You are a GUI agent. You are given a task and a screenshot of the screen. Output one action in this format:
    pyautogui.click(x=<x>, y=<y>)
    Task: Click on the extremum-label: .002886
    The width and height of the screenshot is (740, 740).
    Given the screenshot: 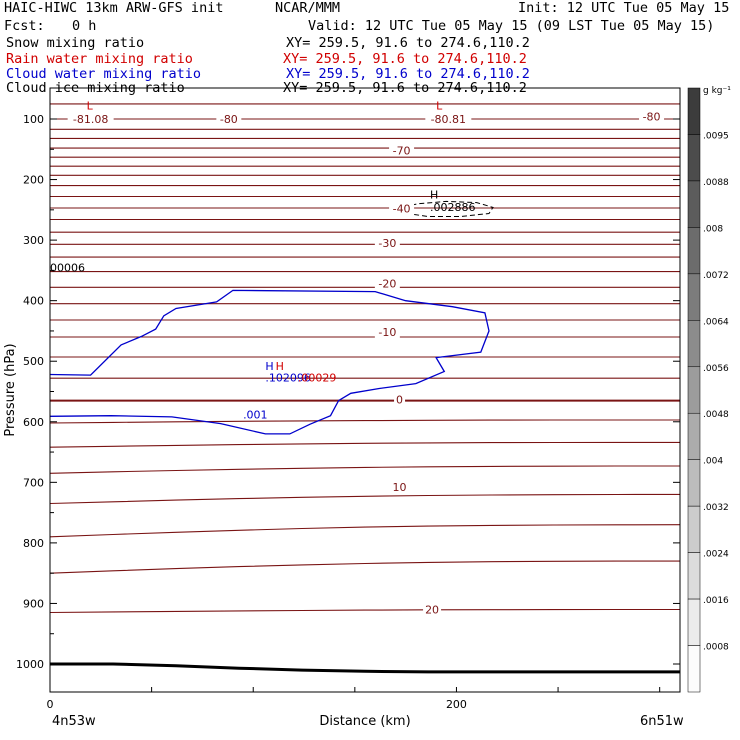 What is the action you would take?
    pyautogui.click(x=453, y=207)
    